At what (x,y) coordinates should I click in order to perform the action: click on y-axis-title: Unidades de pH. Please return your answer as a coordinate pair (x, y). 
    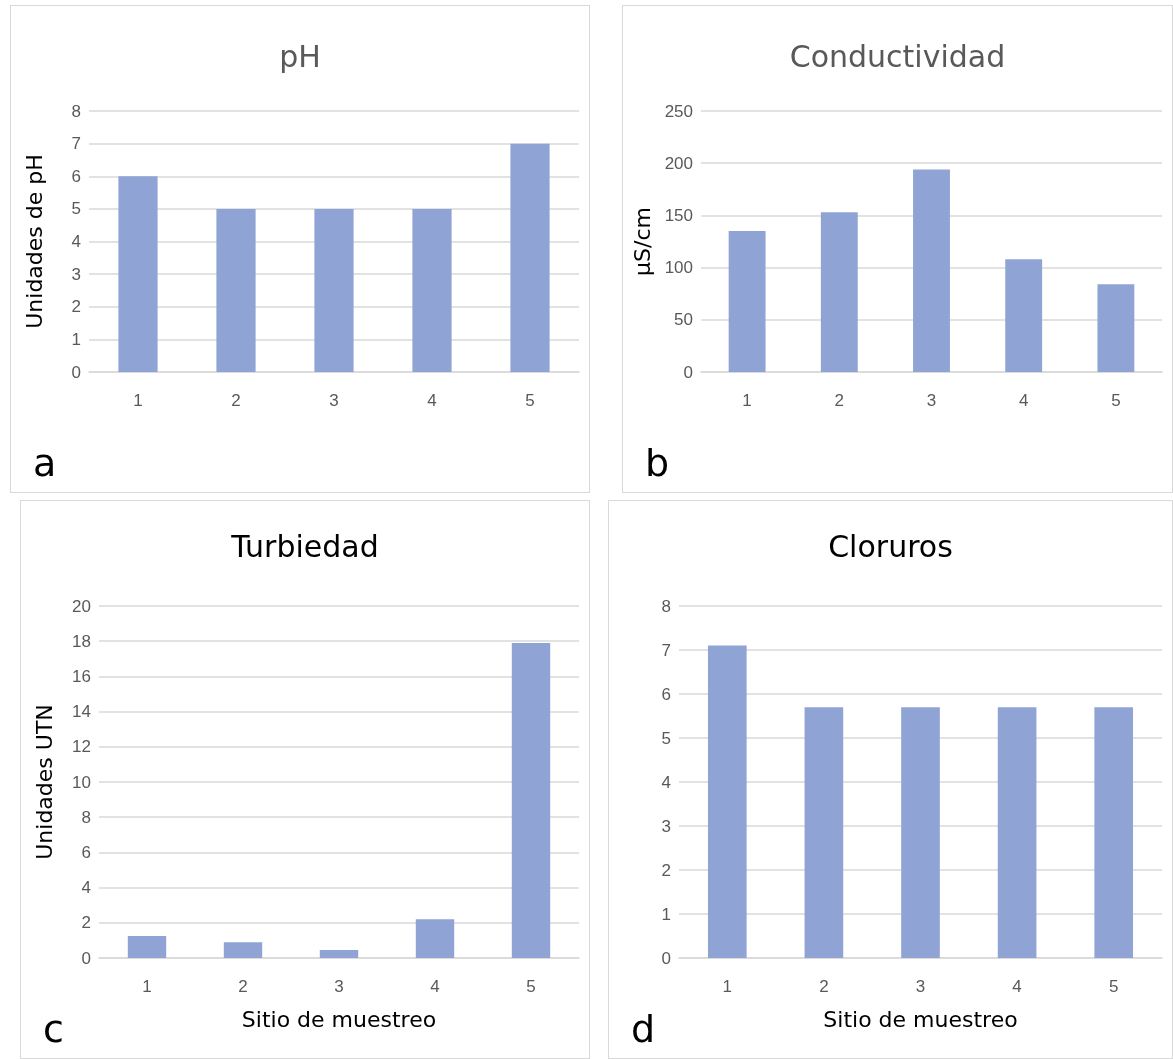
    Looking at the image, I should click on (34, 241).